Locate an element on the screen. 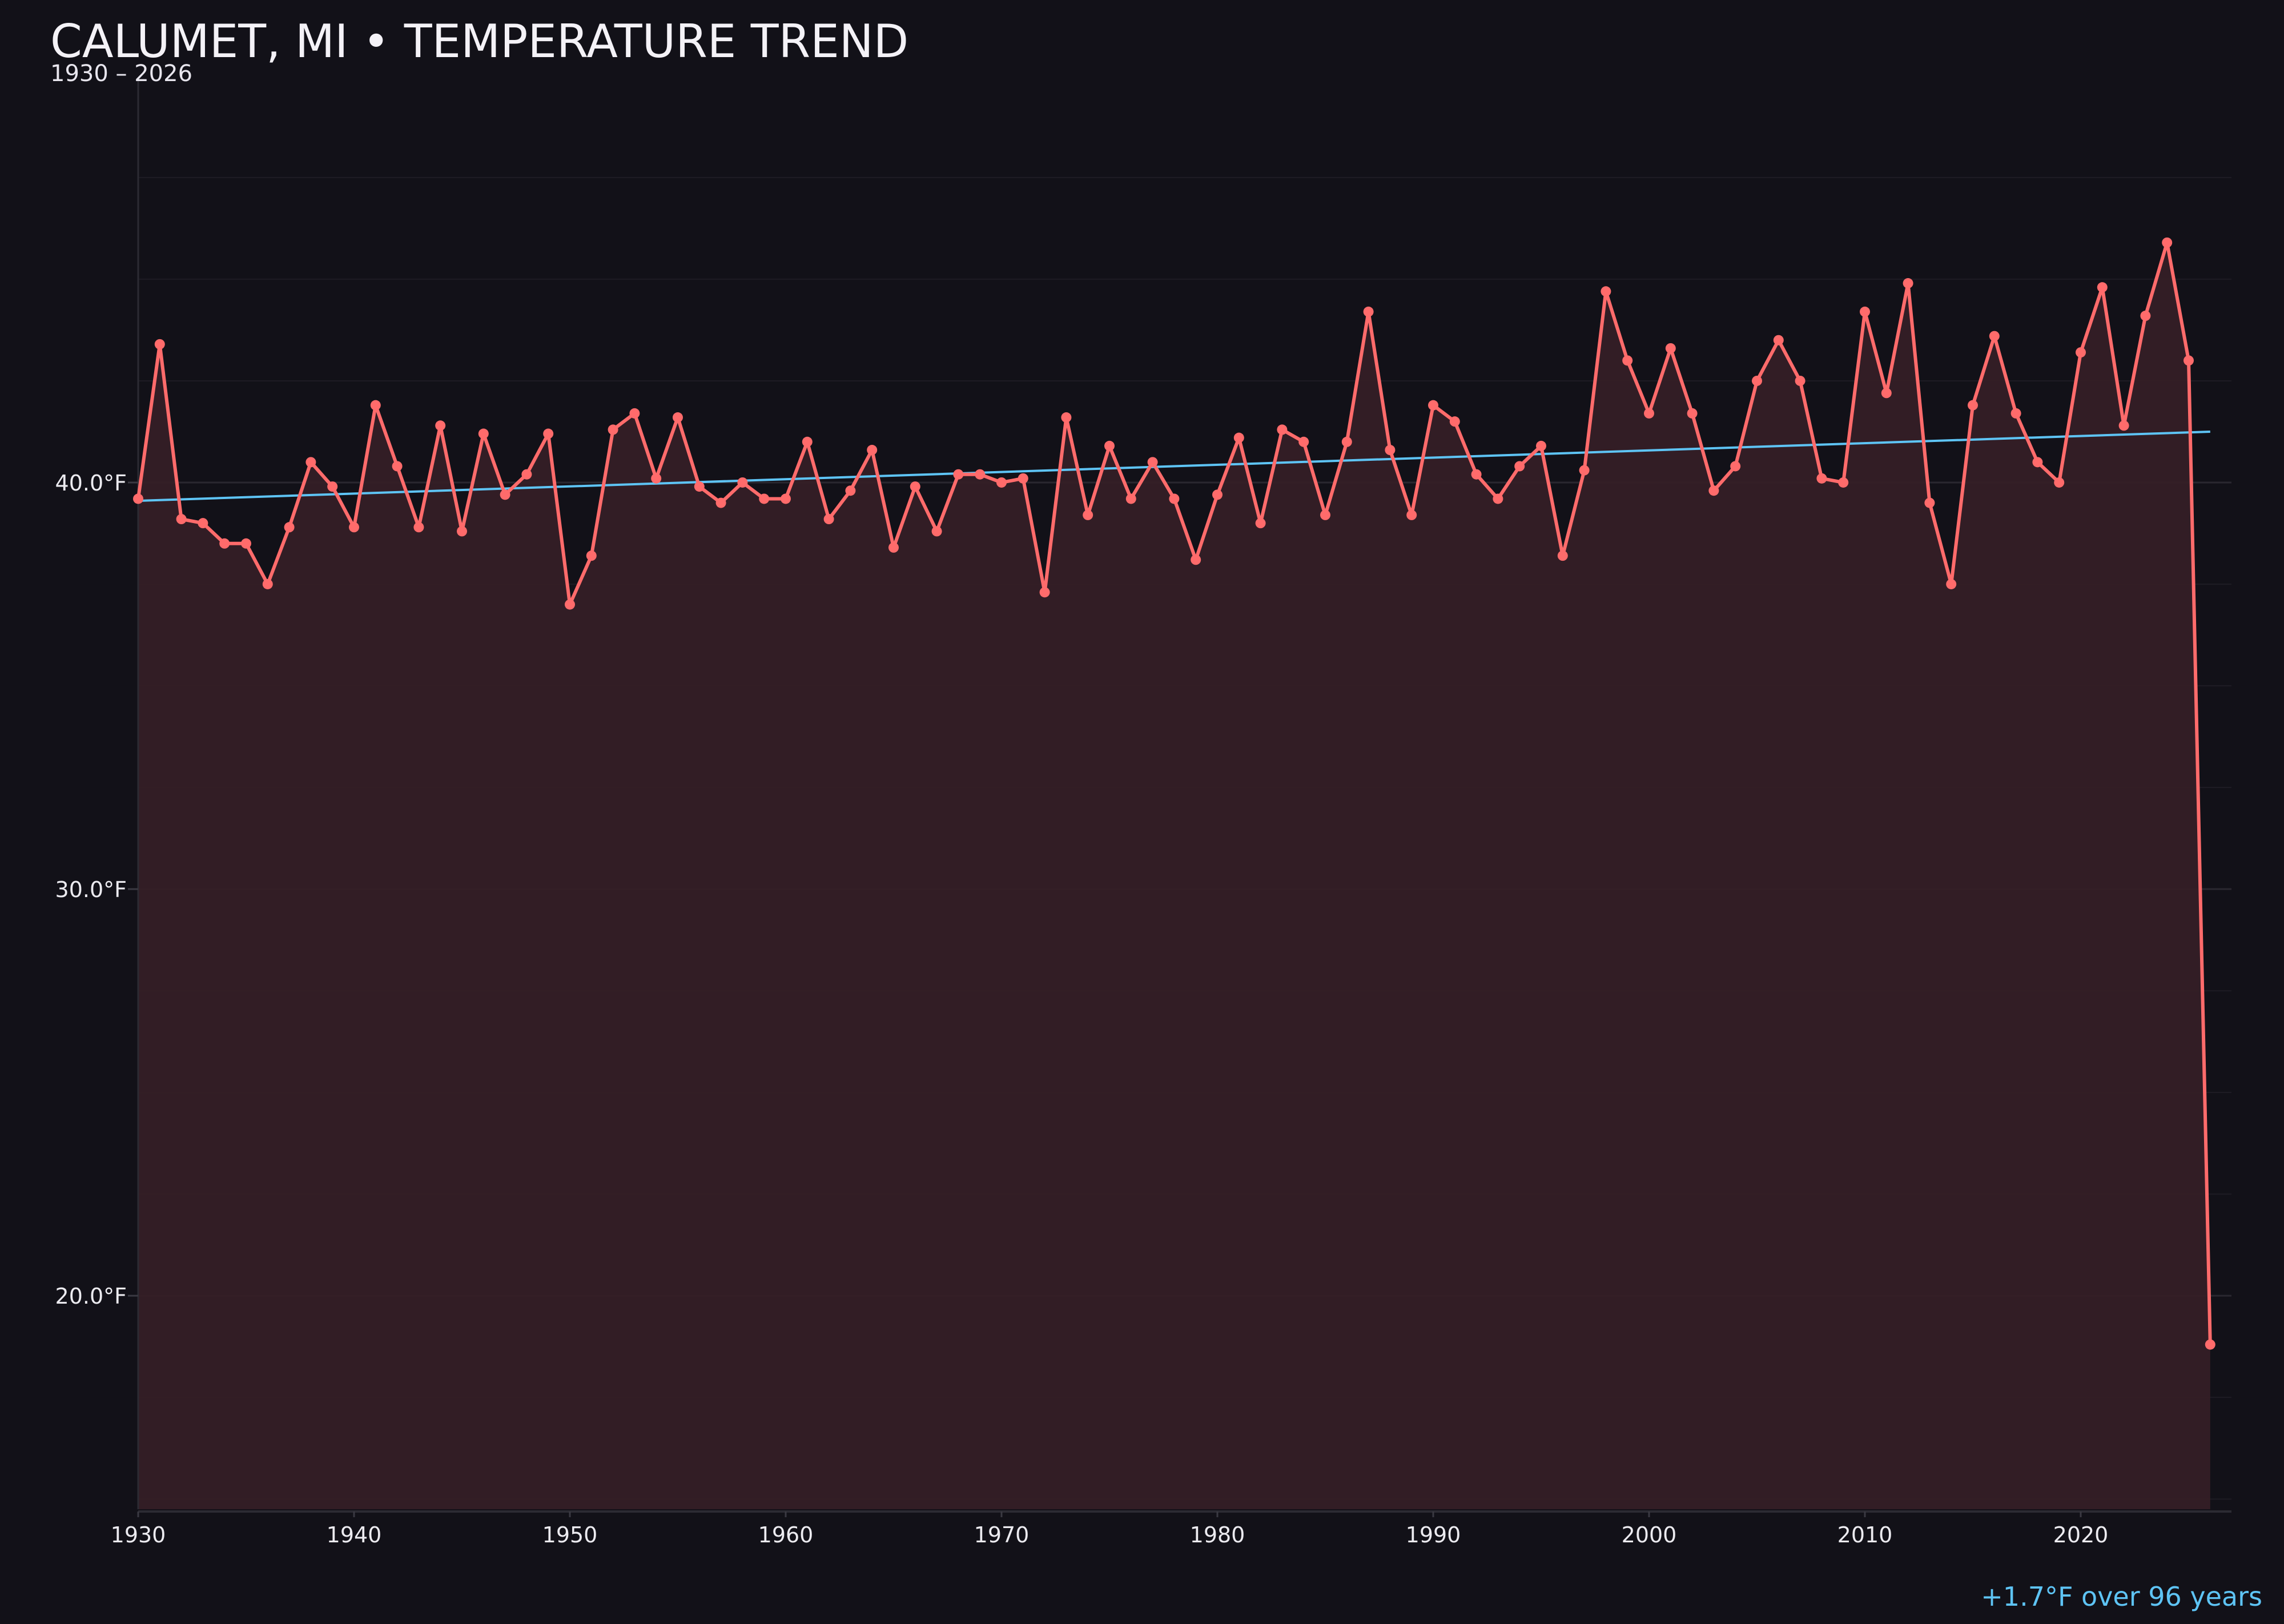 This screenshot has width=2284, height=1624. data-point-1931 is located at coordinates (159, 344).